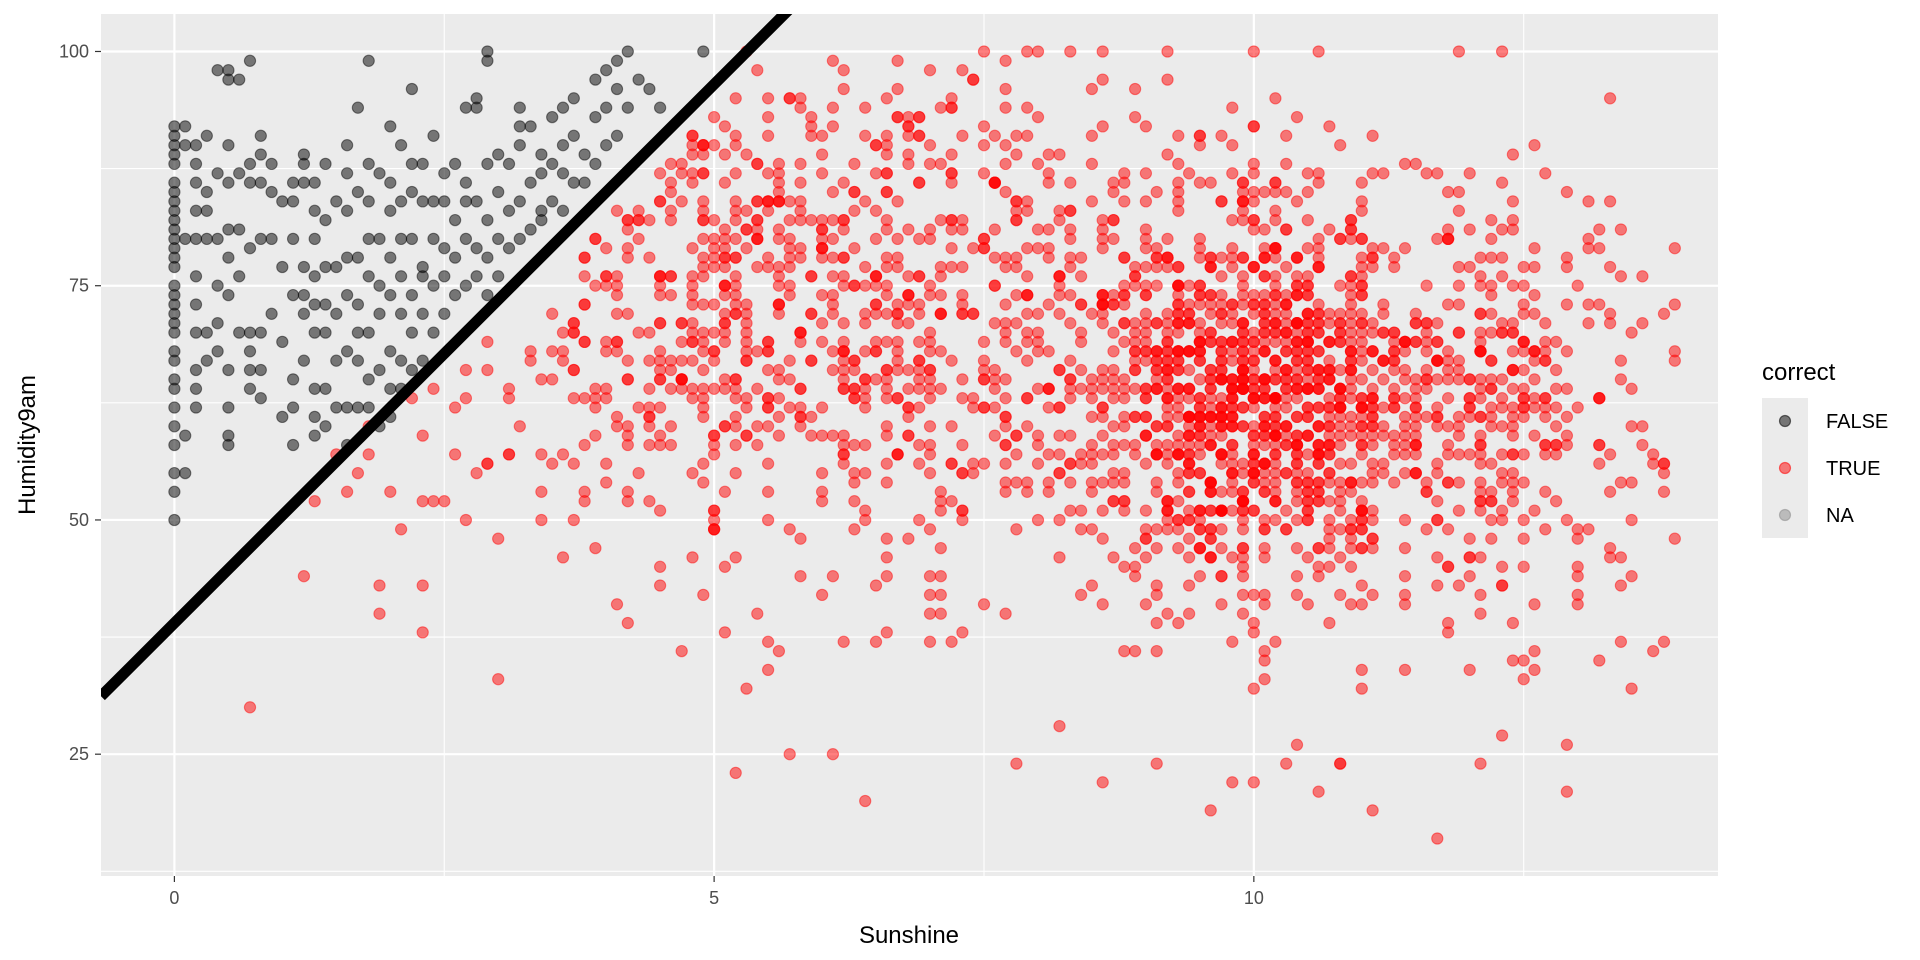 This screenshot has width=1920, height=960. Describe the element at coordinates (909, 935) in the screenshot. I see `x-axis-title: Sunshine` at that location.